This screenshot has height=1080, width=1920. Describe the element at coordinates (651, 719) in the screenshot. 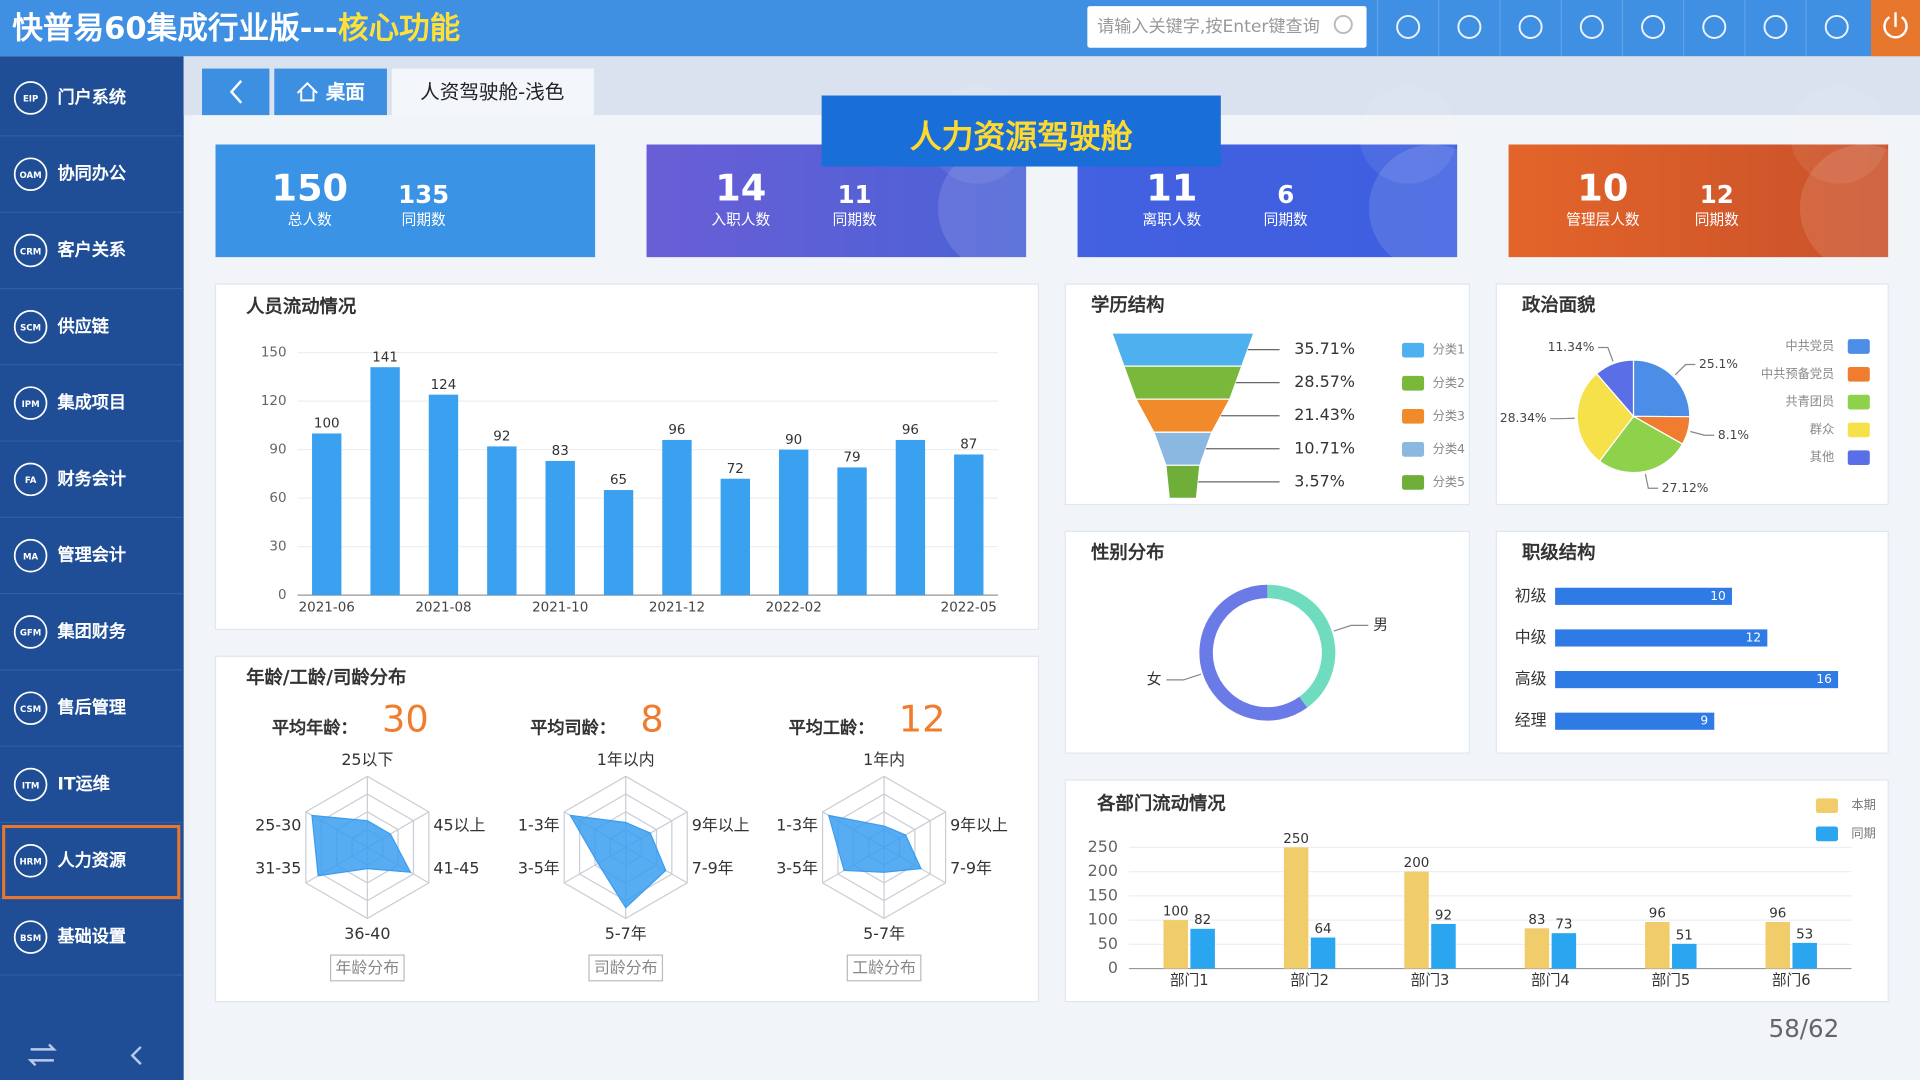

I see `stat-value: 8` at that location.